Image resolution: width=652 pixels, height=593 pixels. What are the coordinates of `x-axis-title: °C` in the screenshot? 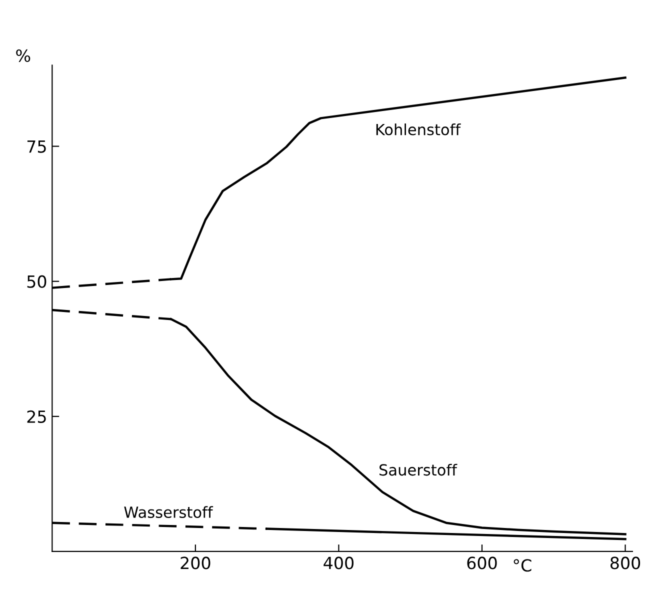 It's located at (523, 565).